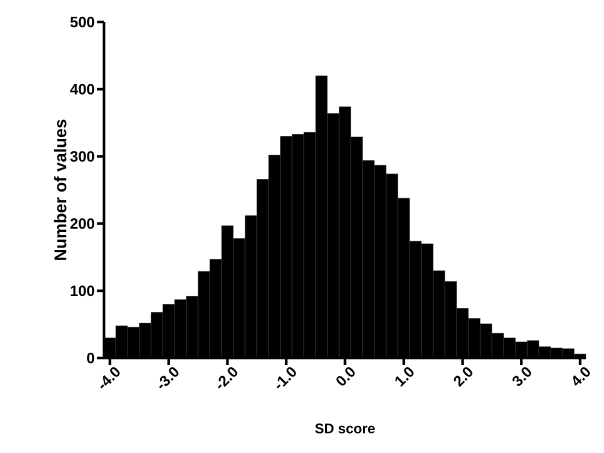 The width and height of the screenshot is (604, 453). I want to click on x-tick-label: -3.0, so click(168, 377).